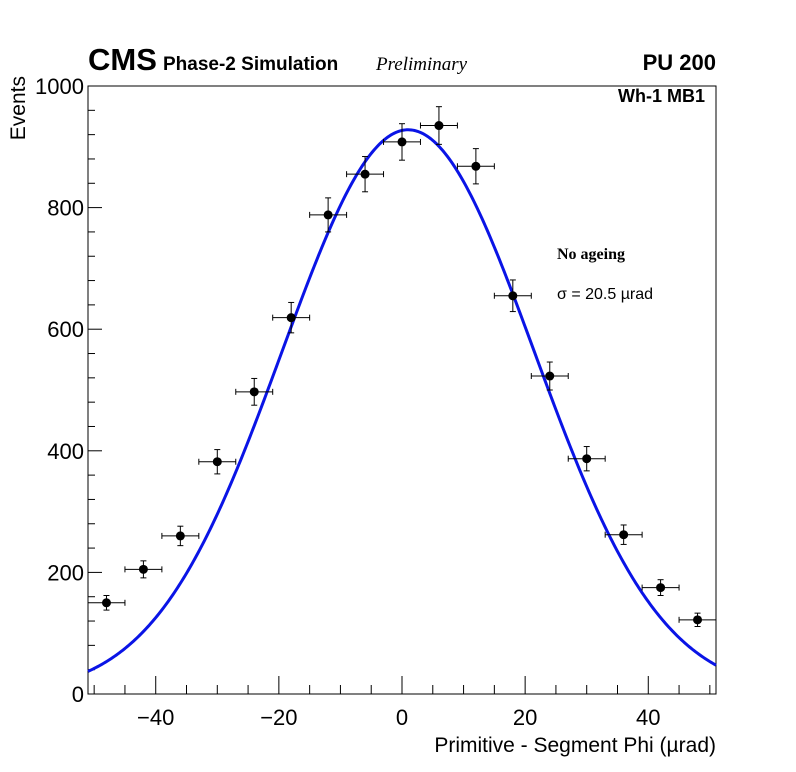 The height and width of the screenshot is (772, 796). Describe the element at coordinates (661, 96) in the screenshot. I see `region-label: Wh-1 MB1` at that location.